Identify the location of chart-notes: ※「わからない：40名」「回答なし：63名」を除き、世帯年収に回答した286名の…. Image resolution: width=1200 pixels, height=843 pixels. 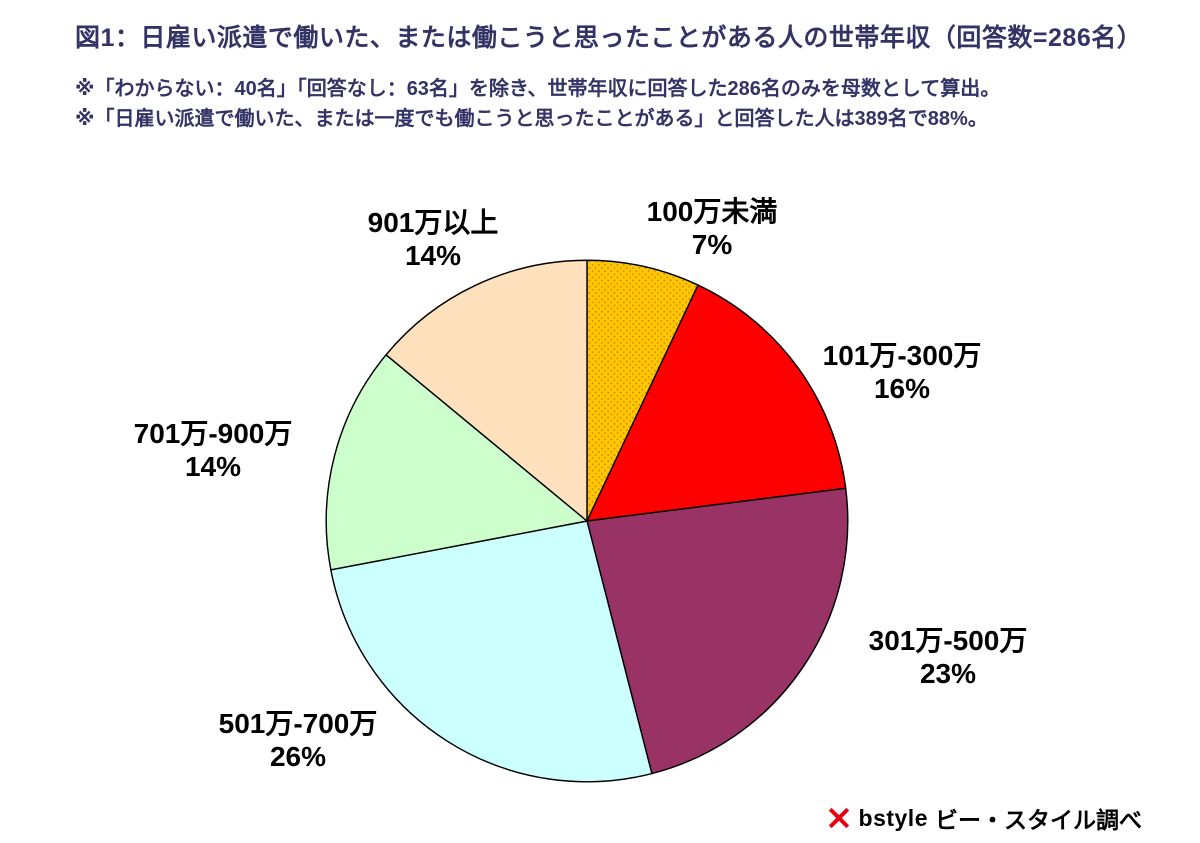
(625, 104).